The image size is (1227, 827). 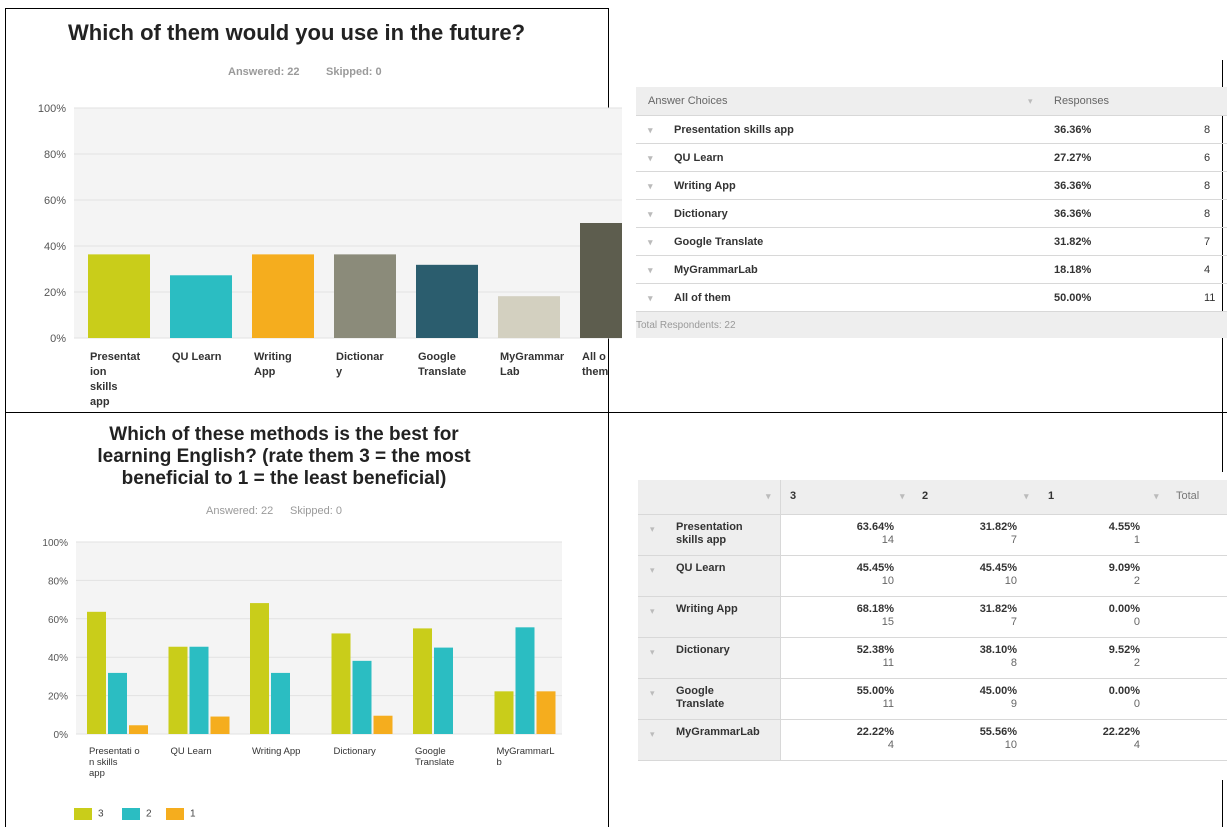 What do you see at coordinates (998, 650) in the screenshot?
I see `rating-percent: 38.10%` at bounding box center [998, 650].